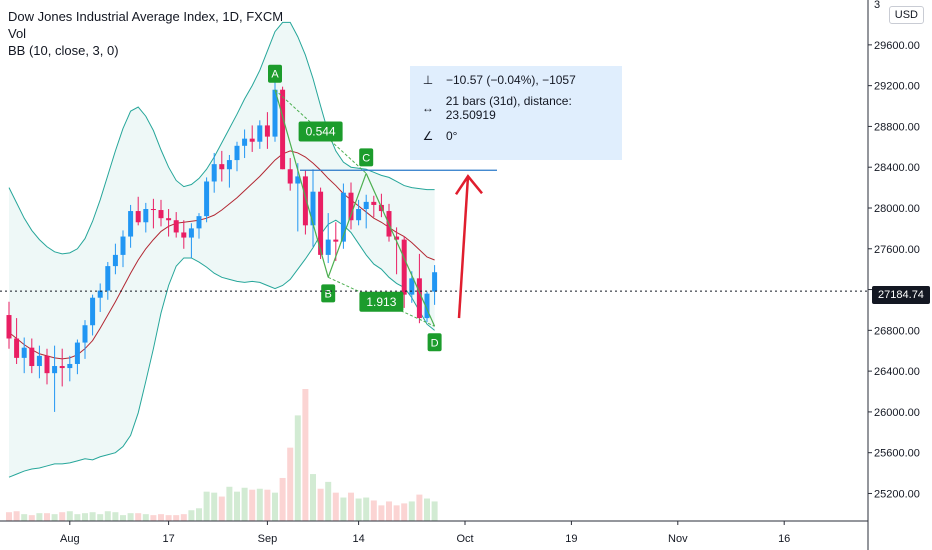 This screenshot has width=932, height=550. Describe the element at coordinates (897, 250) in the screenshot. I see `price-tick-label: 27600.00` at that location.